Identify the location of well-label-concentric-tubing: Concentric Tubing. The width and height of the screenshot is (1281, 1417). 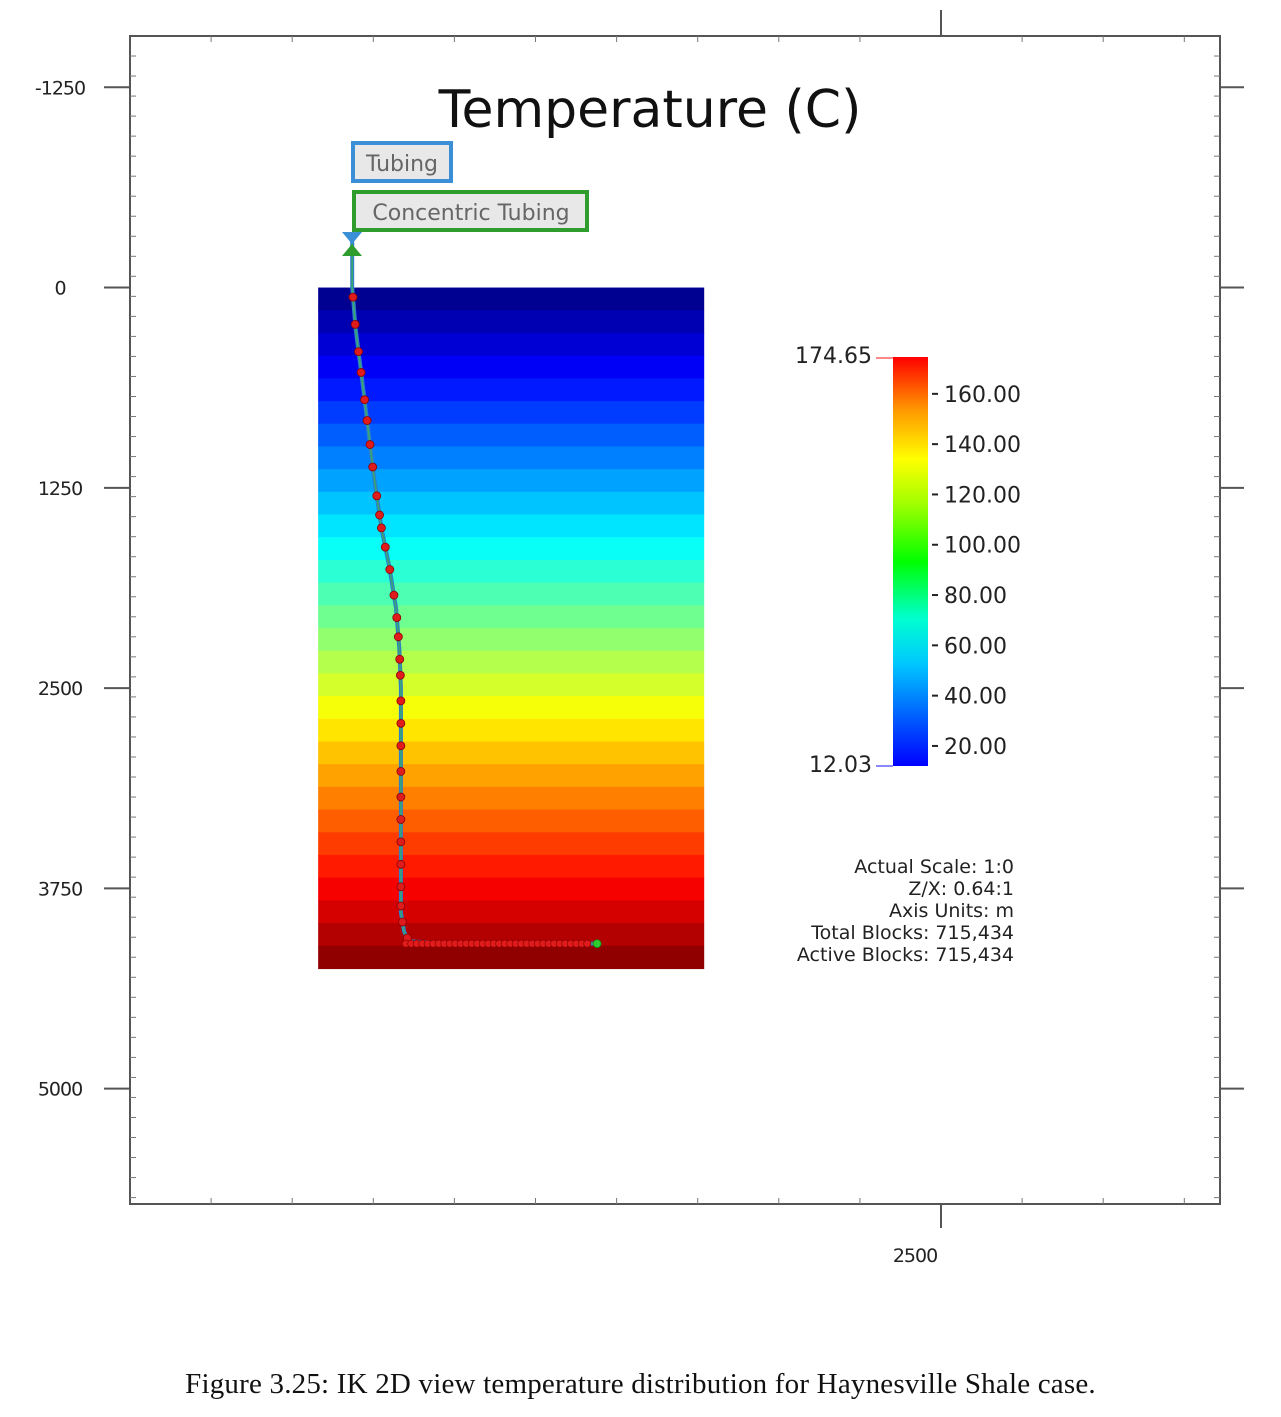
(470, 211).